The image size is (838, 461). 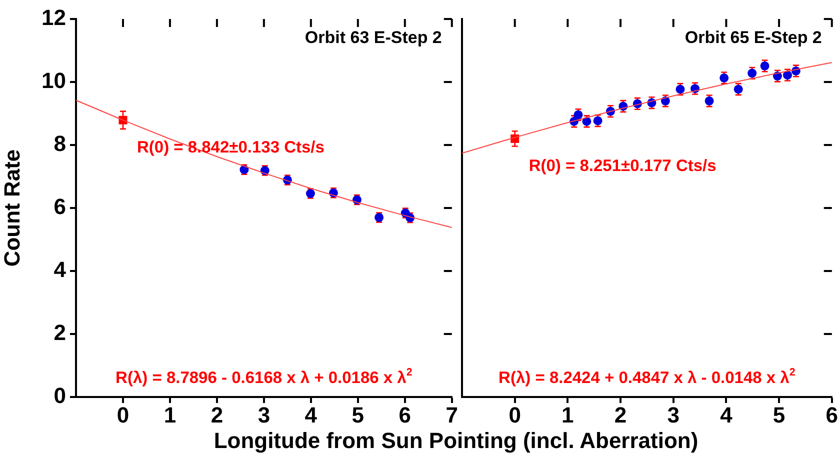 I want to click on x-tick-label: 7, so click(x=452, y=415).